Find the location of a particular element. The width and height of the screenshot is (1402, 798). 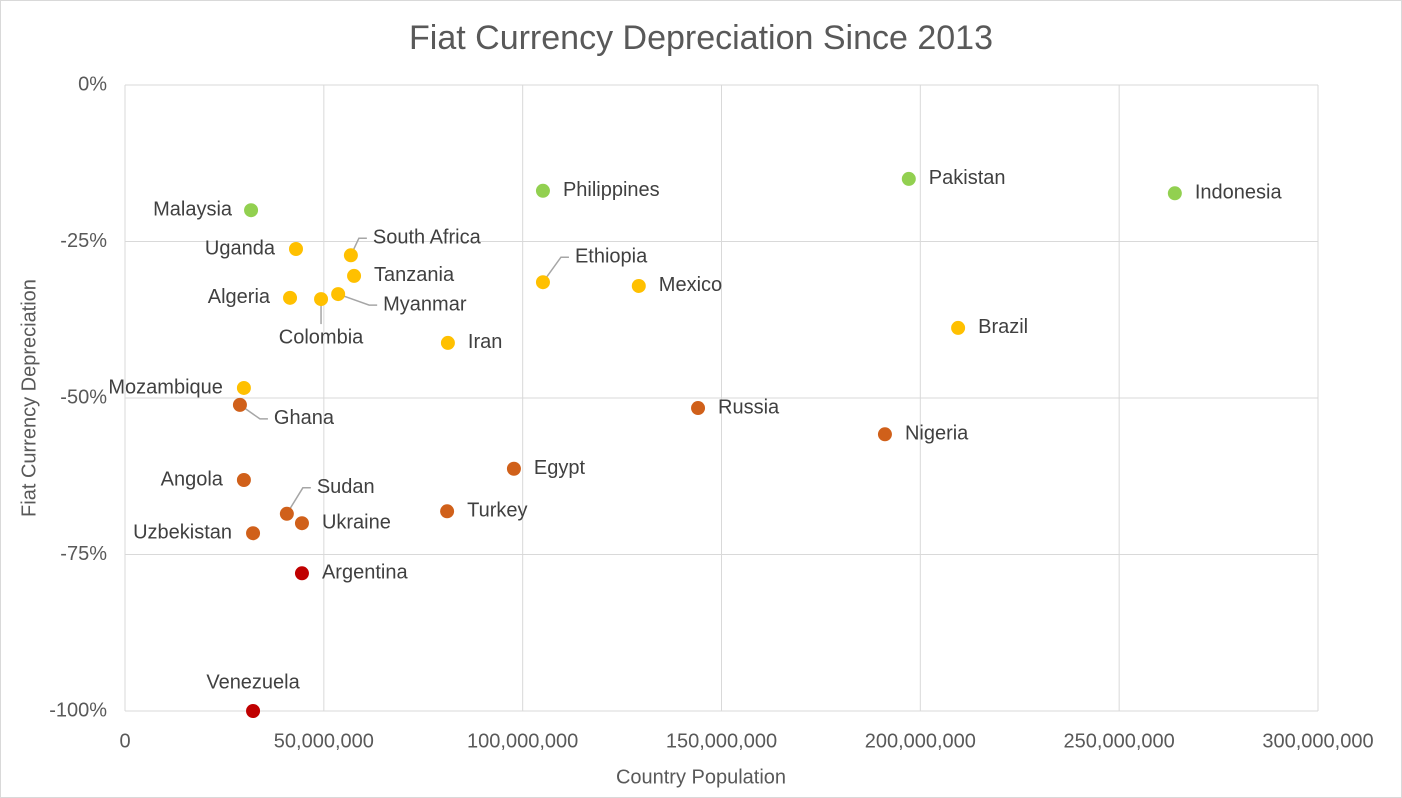

y-tick-label: 0% is located at coordinates (92, 84).